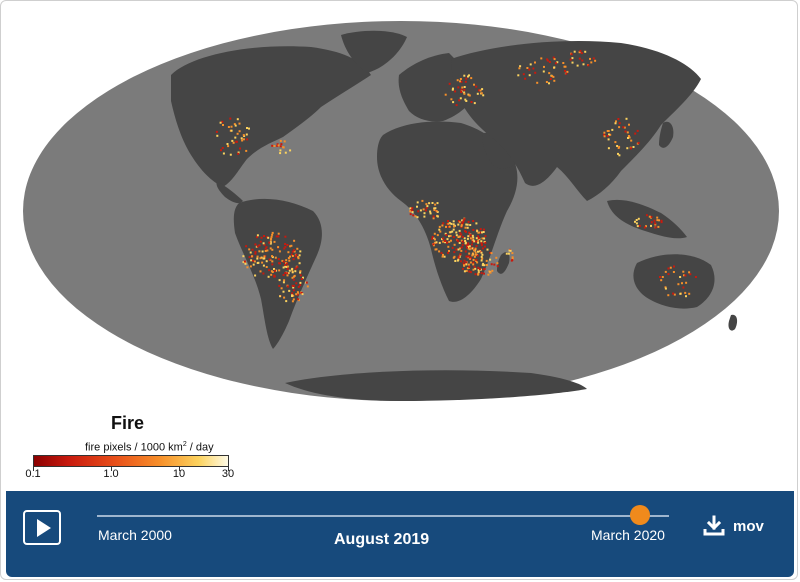 This screenshot has height=582, width=800. I want to click on timeline-slider-thumb, so click(640, 515).